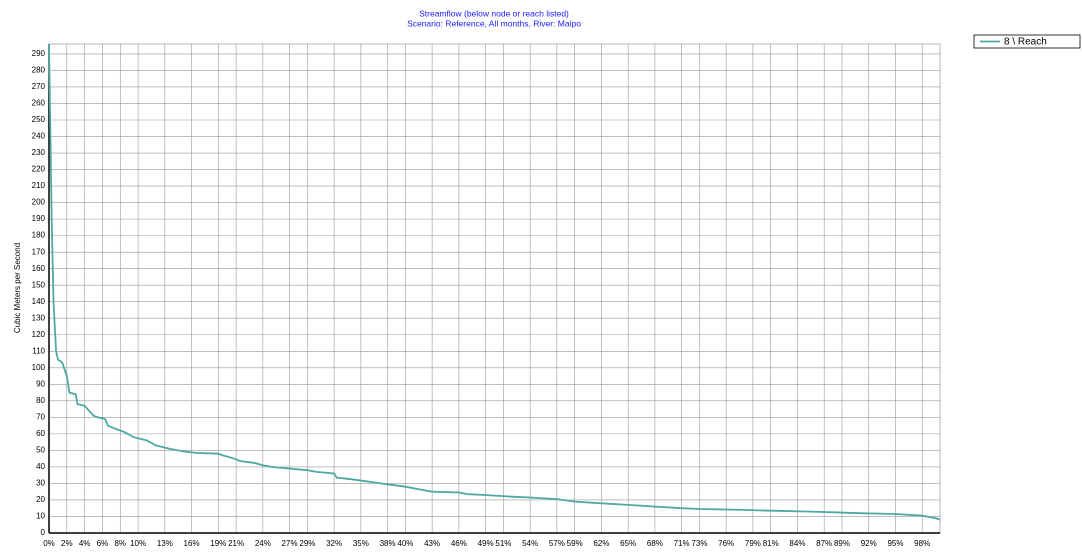 This screenshot has width=1082, height=553. What do you see at coordinates (39, 169) in the screenshot?
I see `y-tick-label: 220` at bounding box center [39, 169].